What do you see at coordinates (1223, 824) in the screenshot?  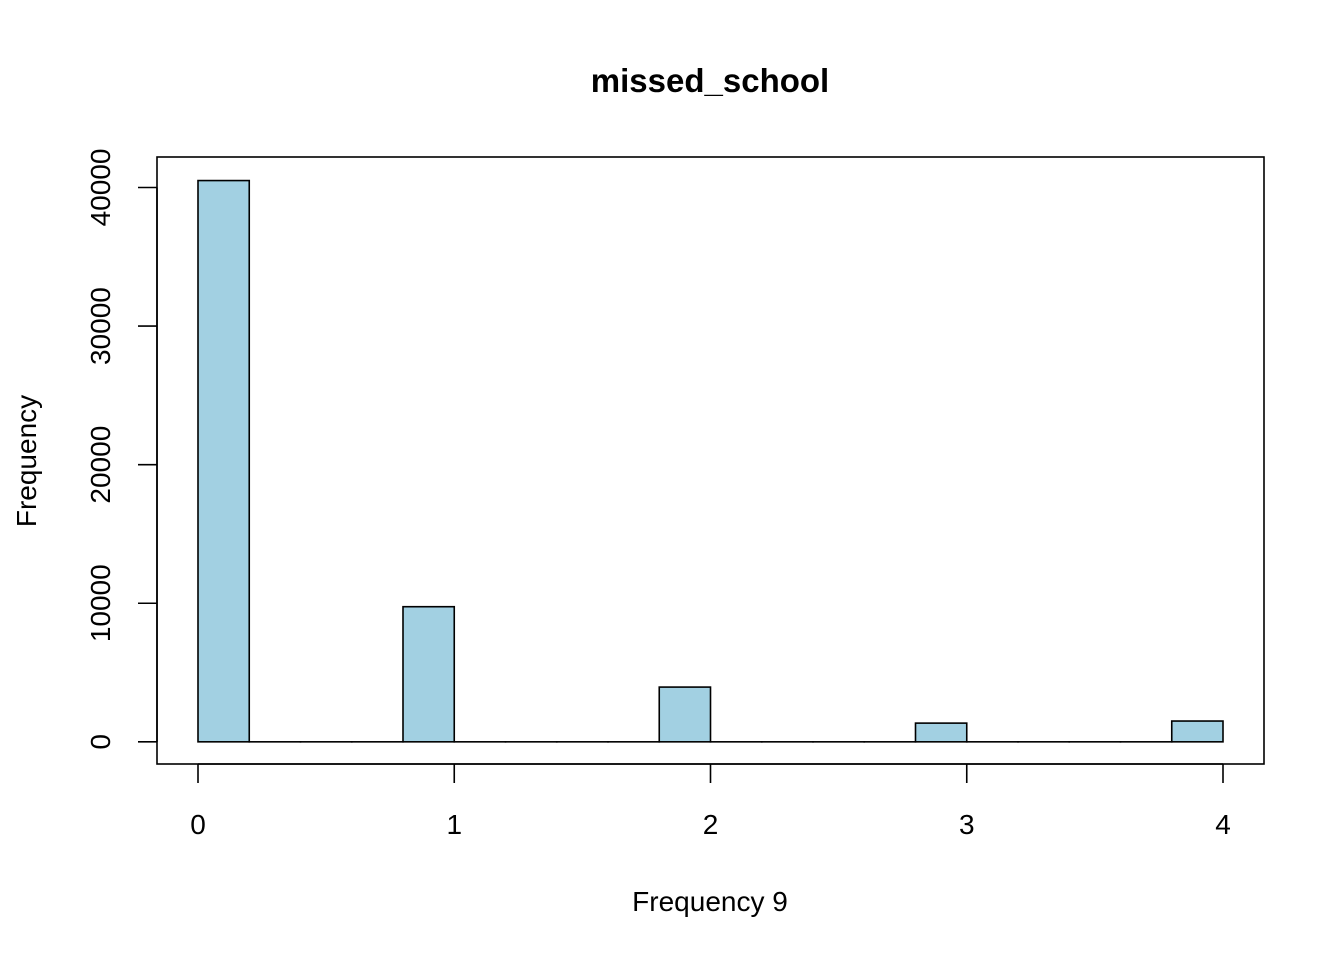 I see `x-tick-label: 4` at bounding box center [1223, 824].